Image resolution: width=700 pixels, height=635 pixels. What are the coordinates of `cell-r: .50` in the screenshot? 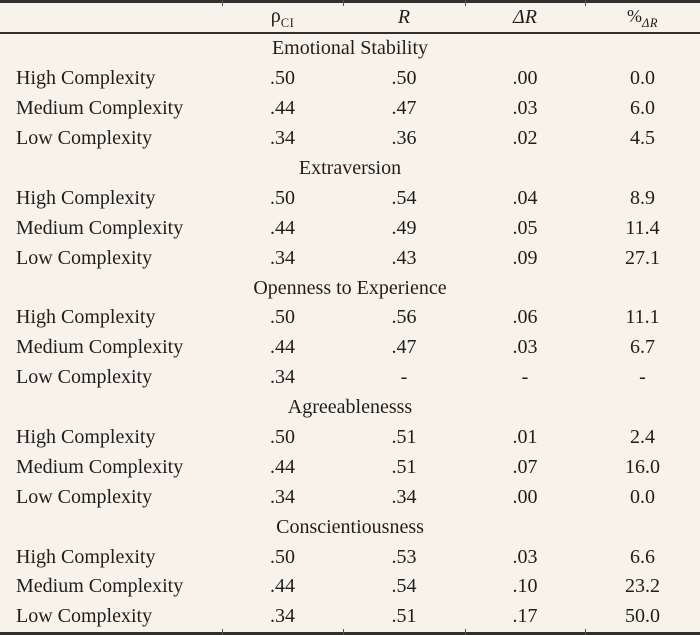 It's located at (404, 78).